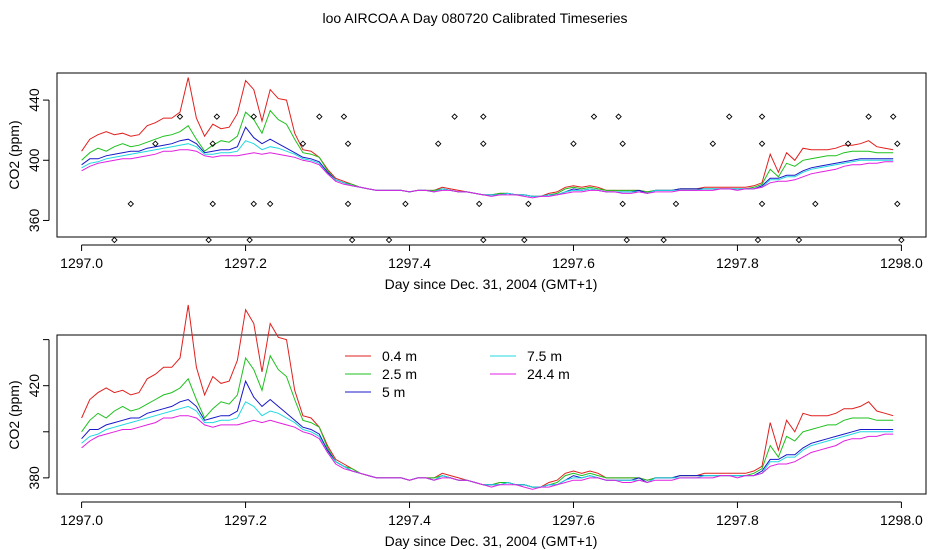 The height and width of the screenshot is (550, 950). I want to click on top-x-axis: 1297.0 1297.2 1297.4 1297.6 1297.8 1298.0, so click(491, 257).